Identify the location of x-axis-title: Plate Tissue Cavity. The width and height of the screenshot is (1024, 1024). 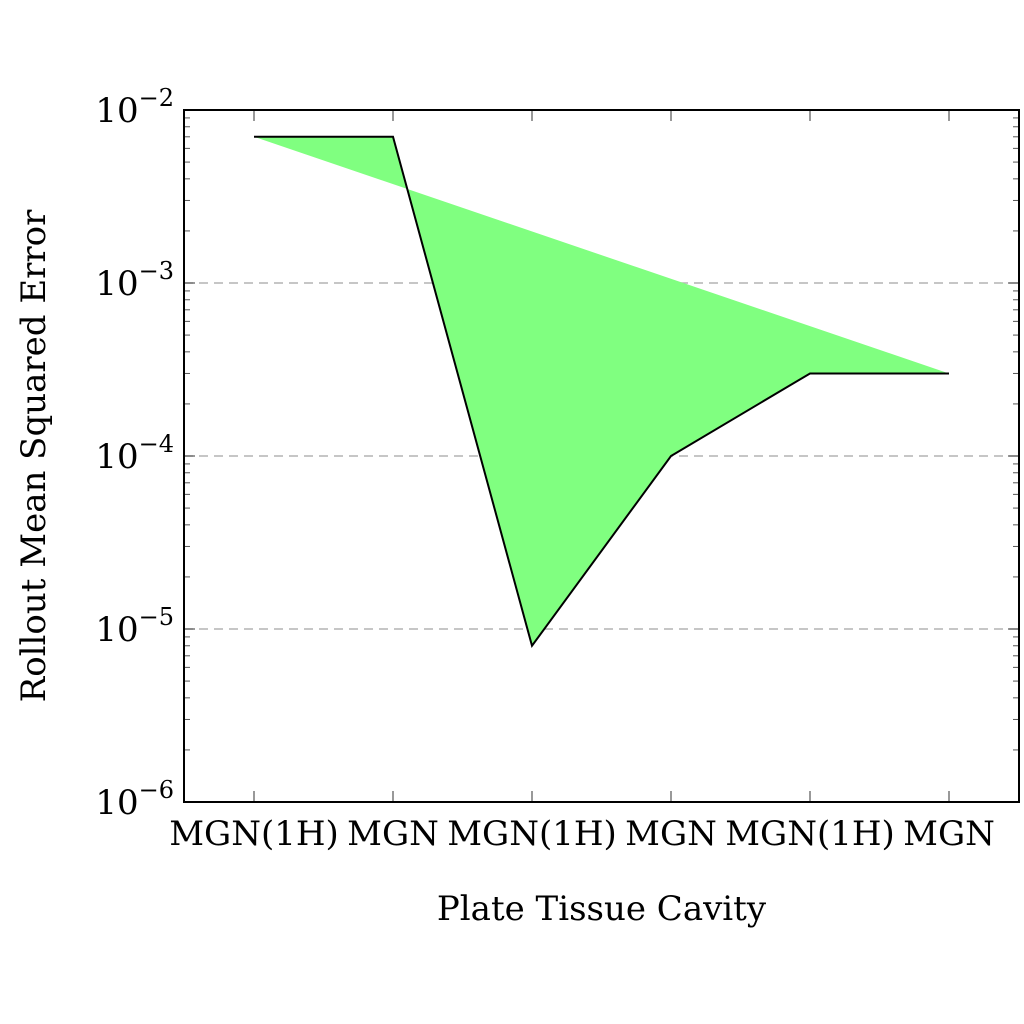
(602, 909).